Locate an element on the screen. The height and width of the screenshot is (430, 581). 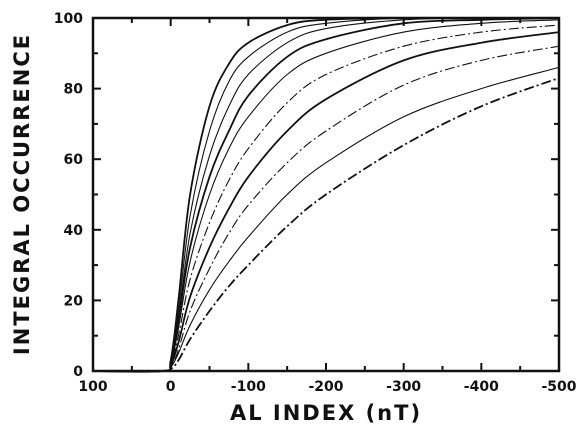
x-tick-label: -200 is located at coordinates (325, 387).